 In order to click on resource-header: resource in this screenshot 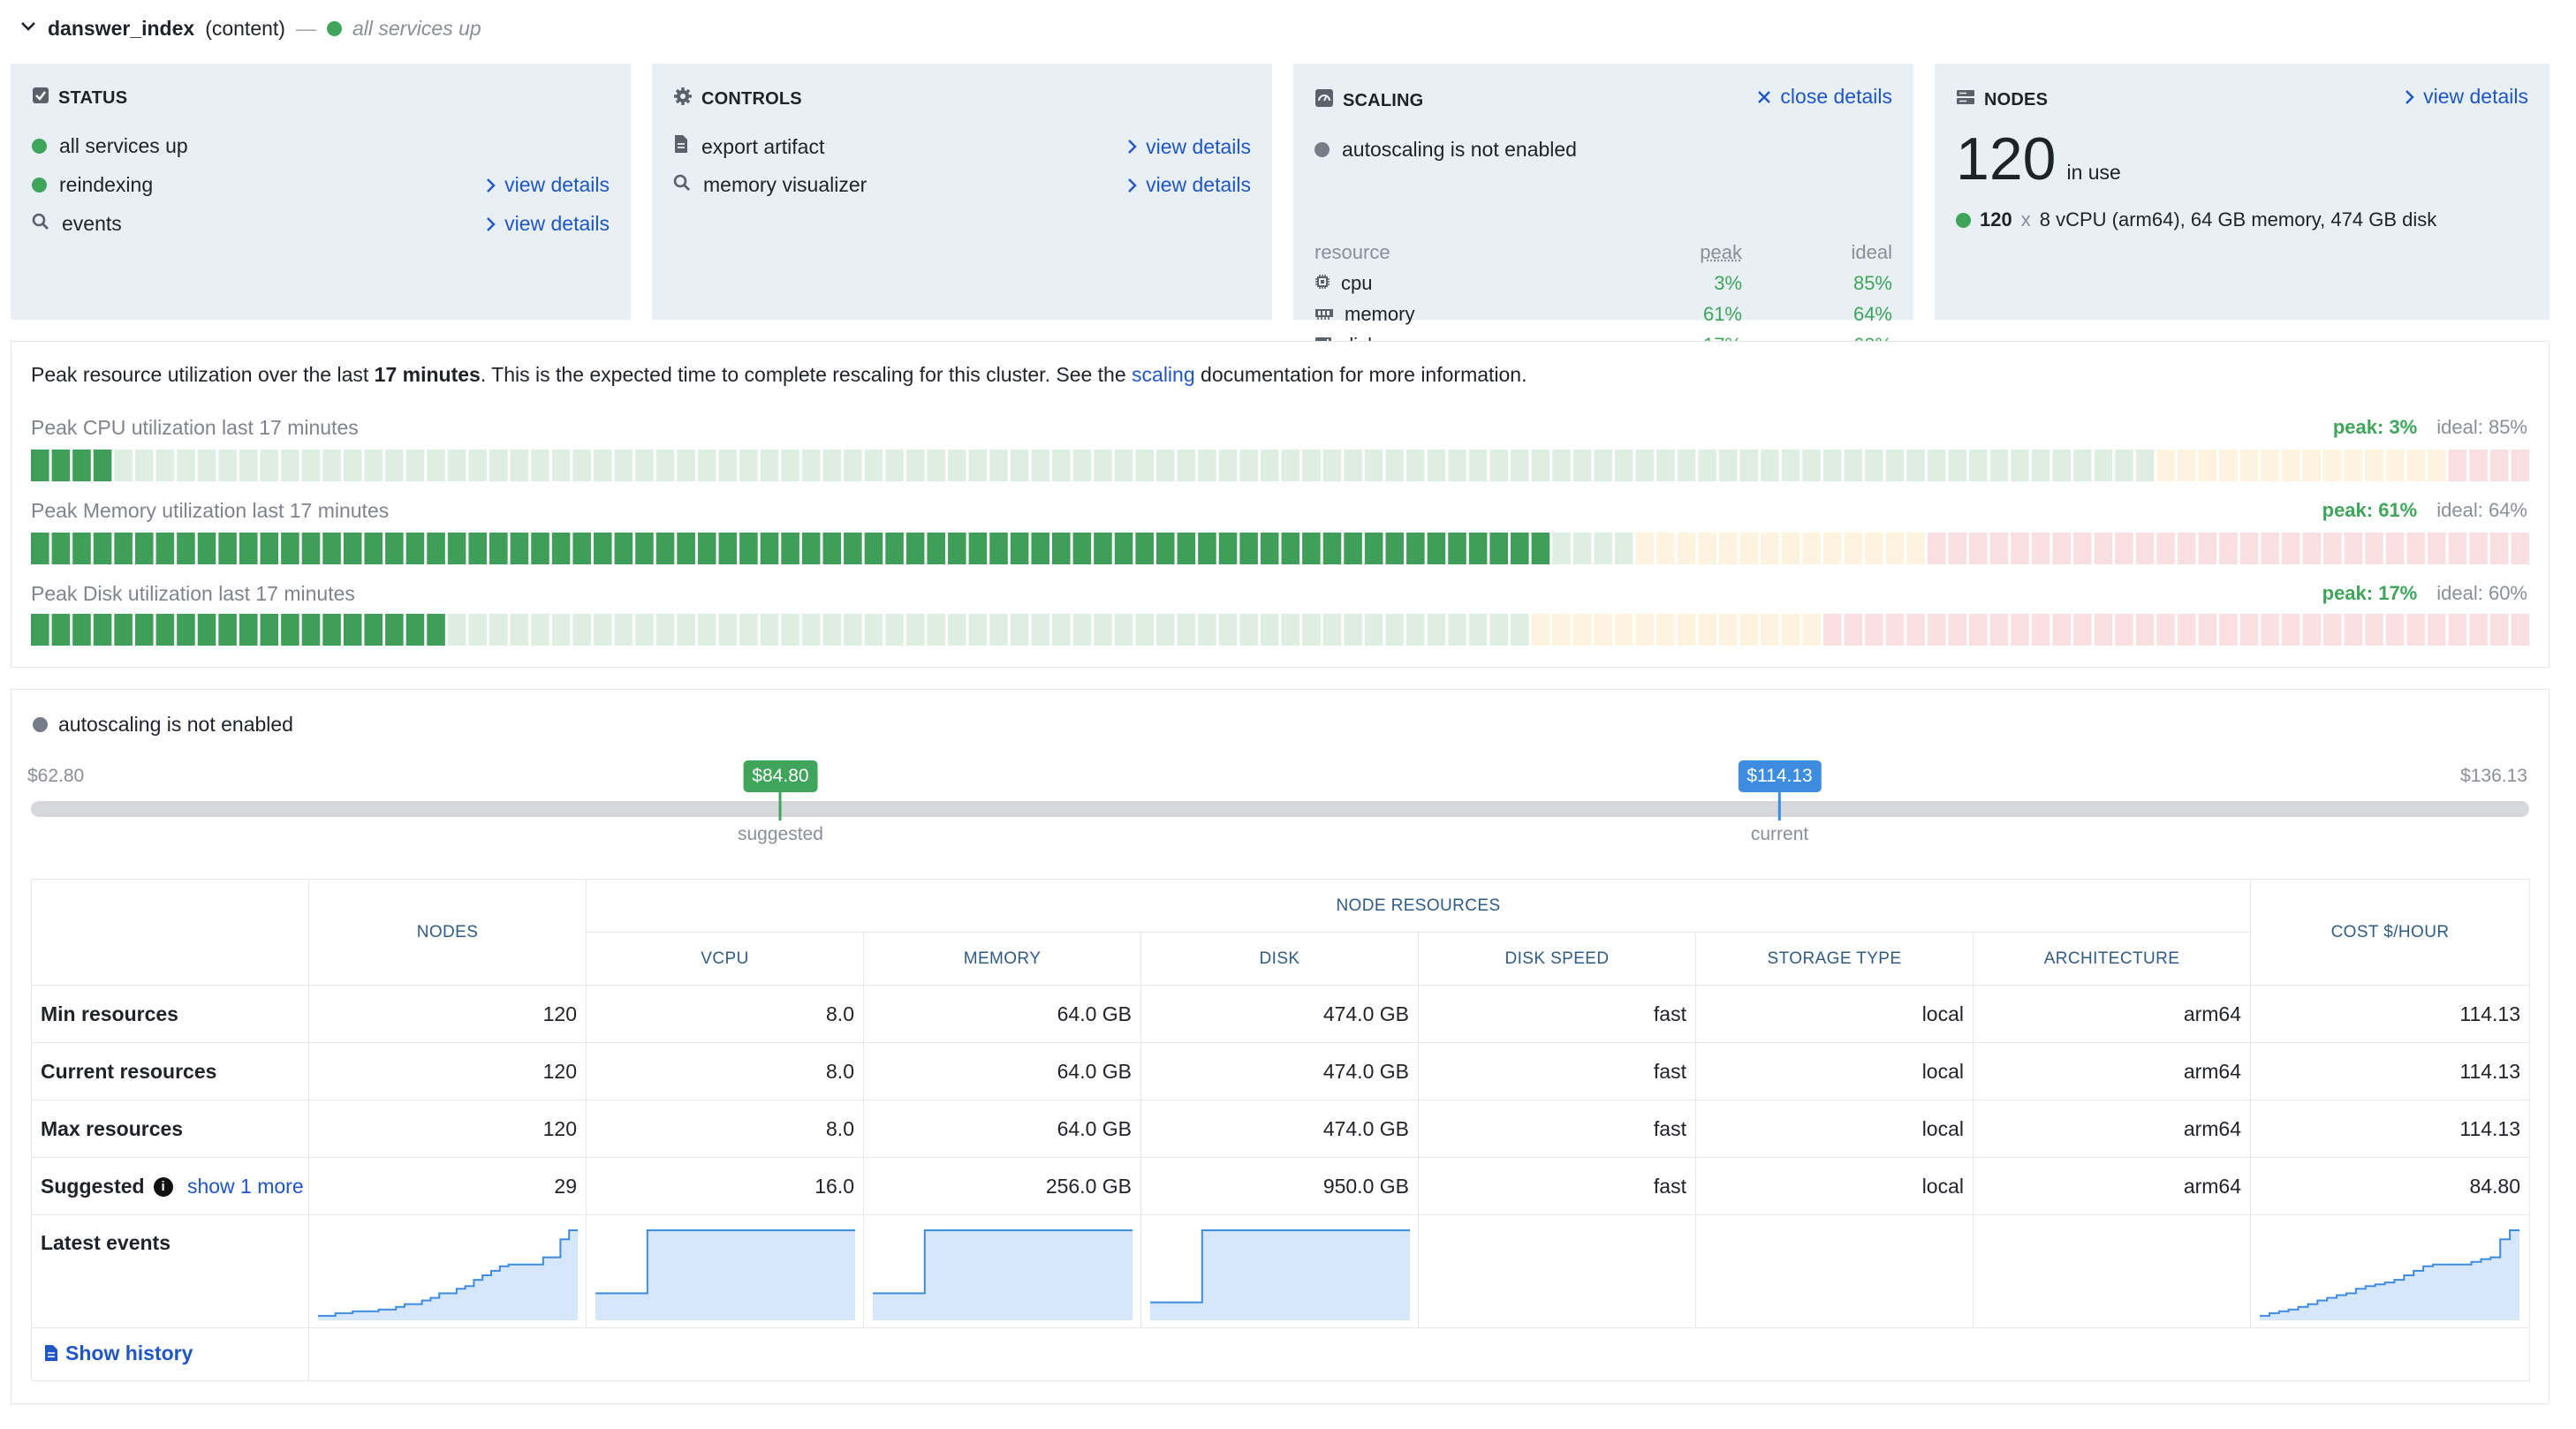, I will do `click(1352, 251)`.